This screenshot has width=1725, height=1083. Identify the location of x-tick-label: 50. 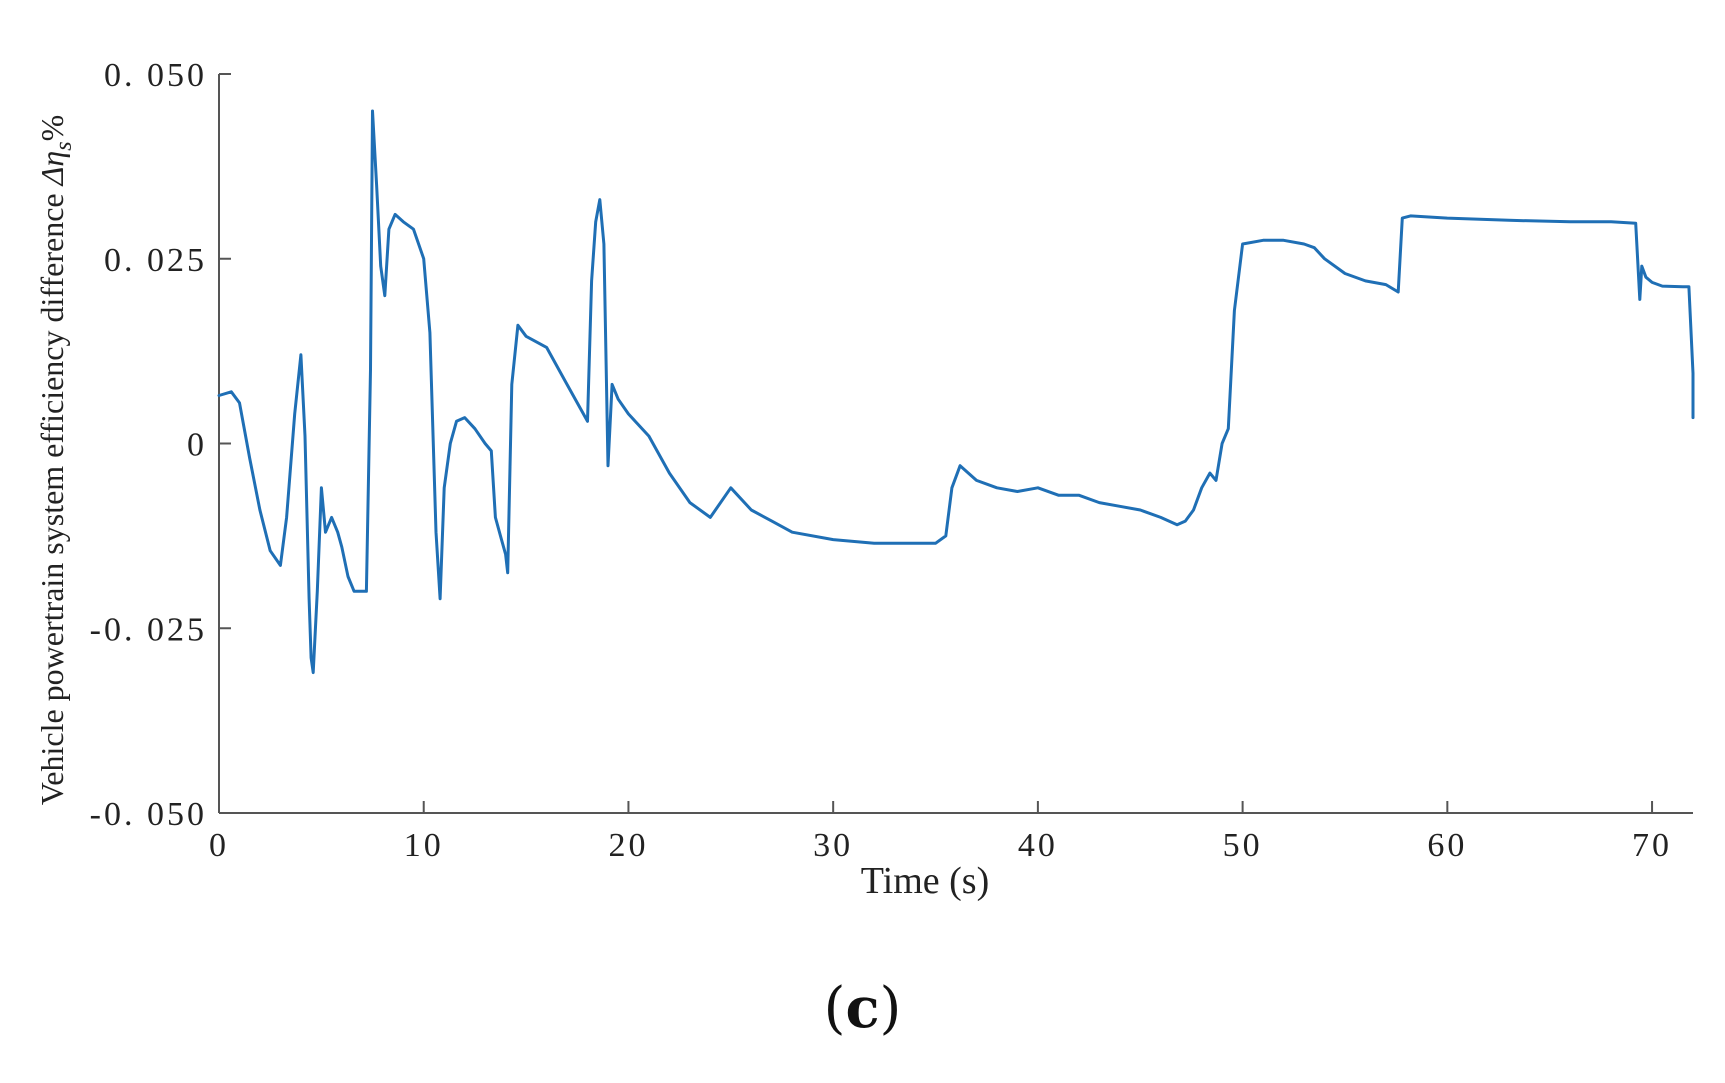
(1243, 845).